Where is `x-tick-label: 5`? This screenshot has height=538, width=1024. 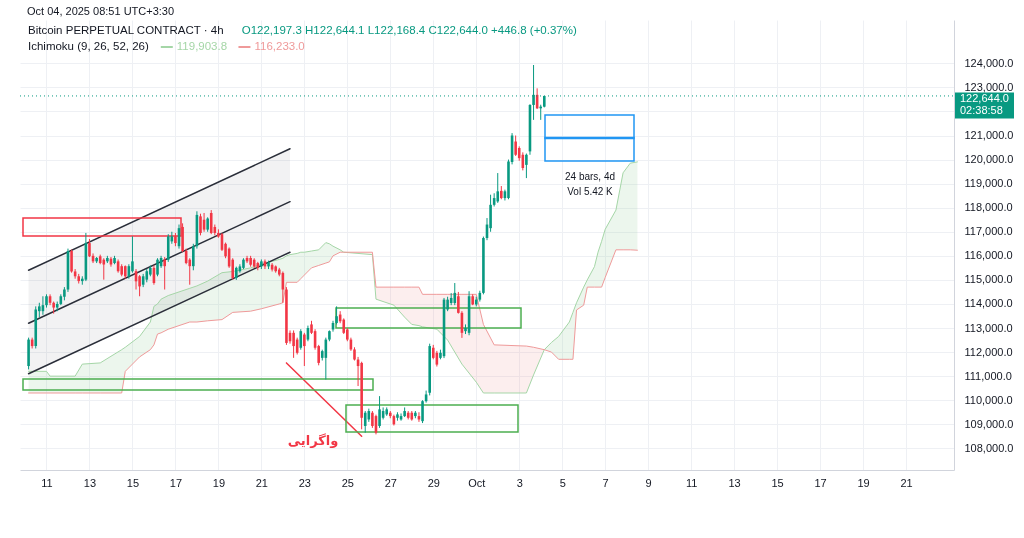 x-tick-label: 5 is located at coordinates (562, 482).